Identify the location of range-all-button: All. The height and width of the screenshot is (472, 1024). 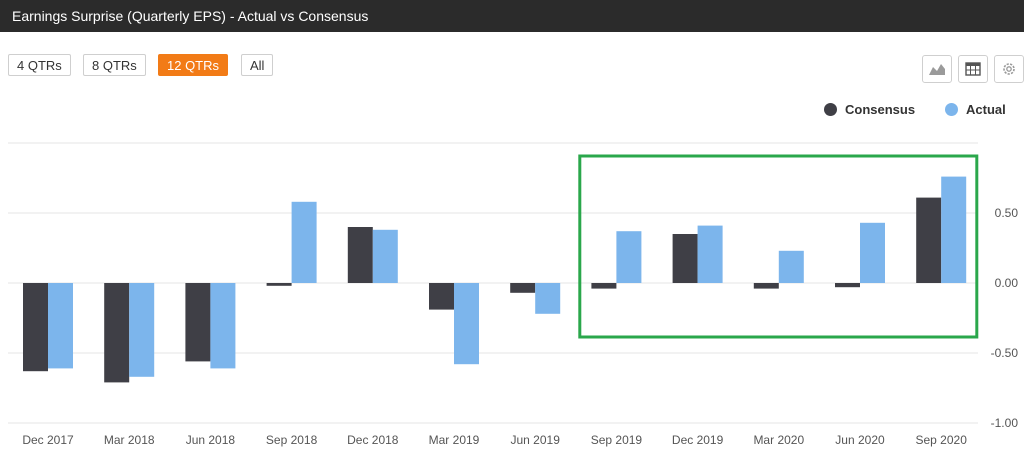
(257, 65).